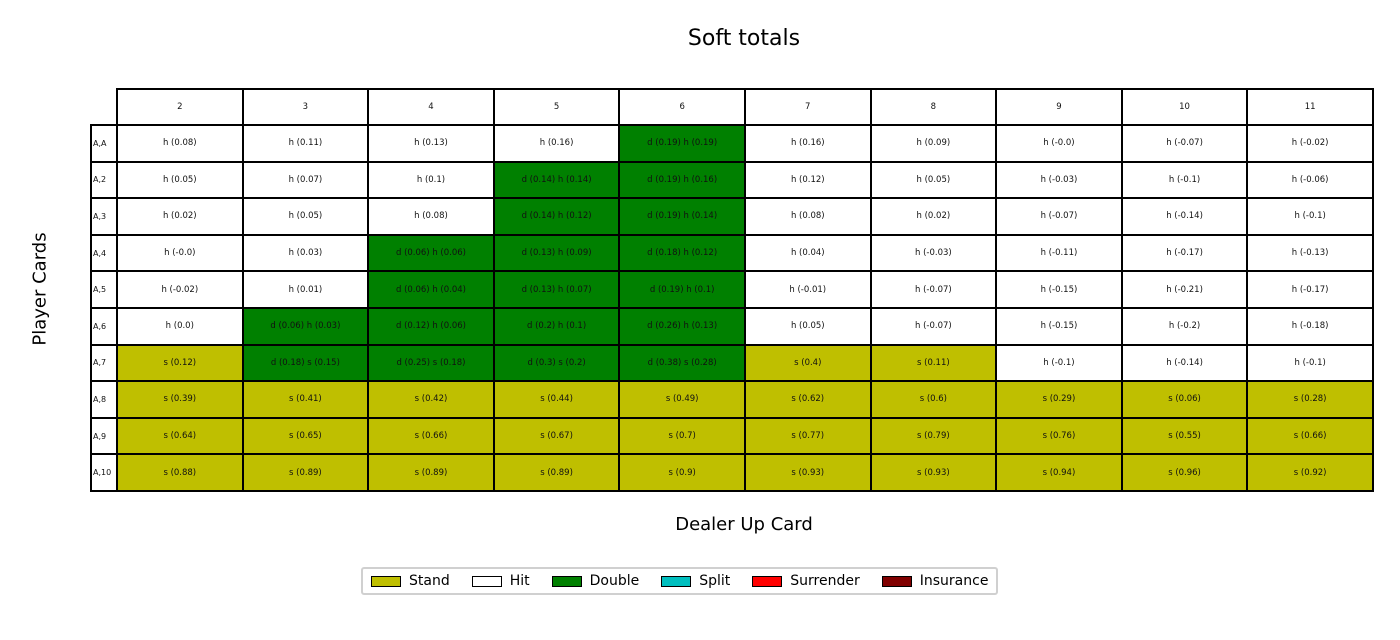 The width and height of the screenshot is (1400, 640). What do you see at coordinates (682, 399) in the screenshot?
I see `strategy-cell: s (0.49)` at bounding box center [682, 399].